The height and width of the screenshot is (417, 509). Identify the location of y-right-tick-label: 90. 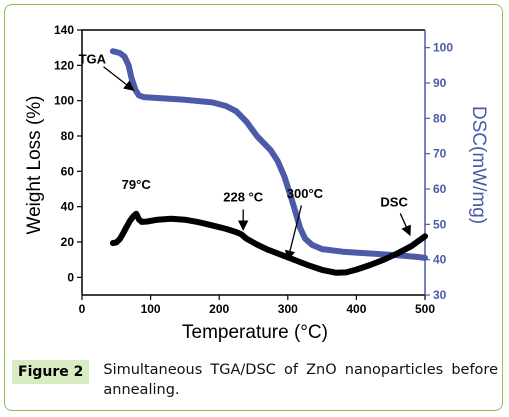
(440, 83).